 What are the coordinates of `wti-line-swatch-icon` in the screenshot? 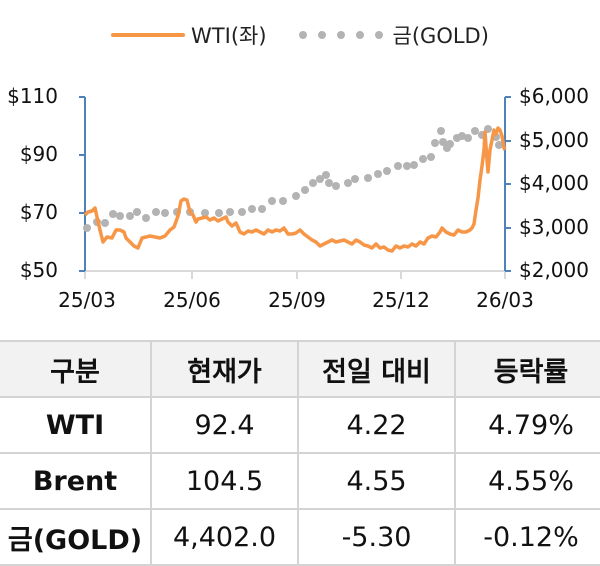 It's located at (148, 35).